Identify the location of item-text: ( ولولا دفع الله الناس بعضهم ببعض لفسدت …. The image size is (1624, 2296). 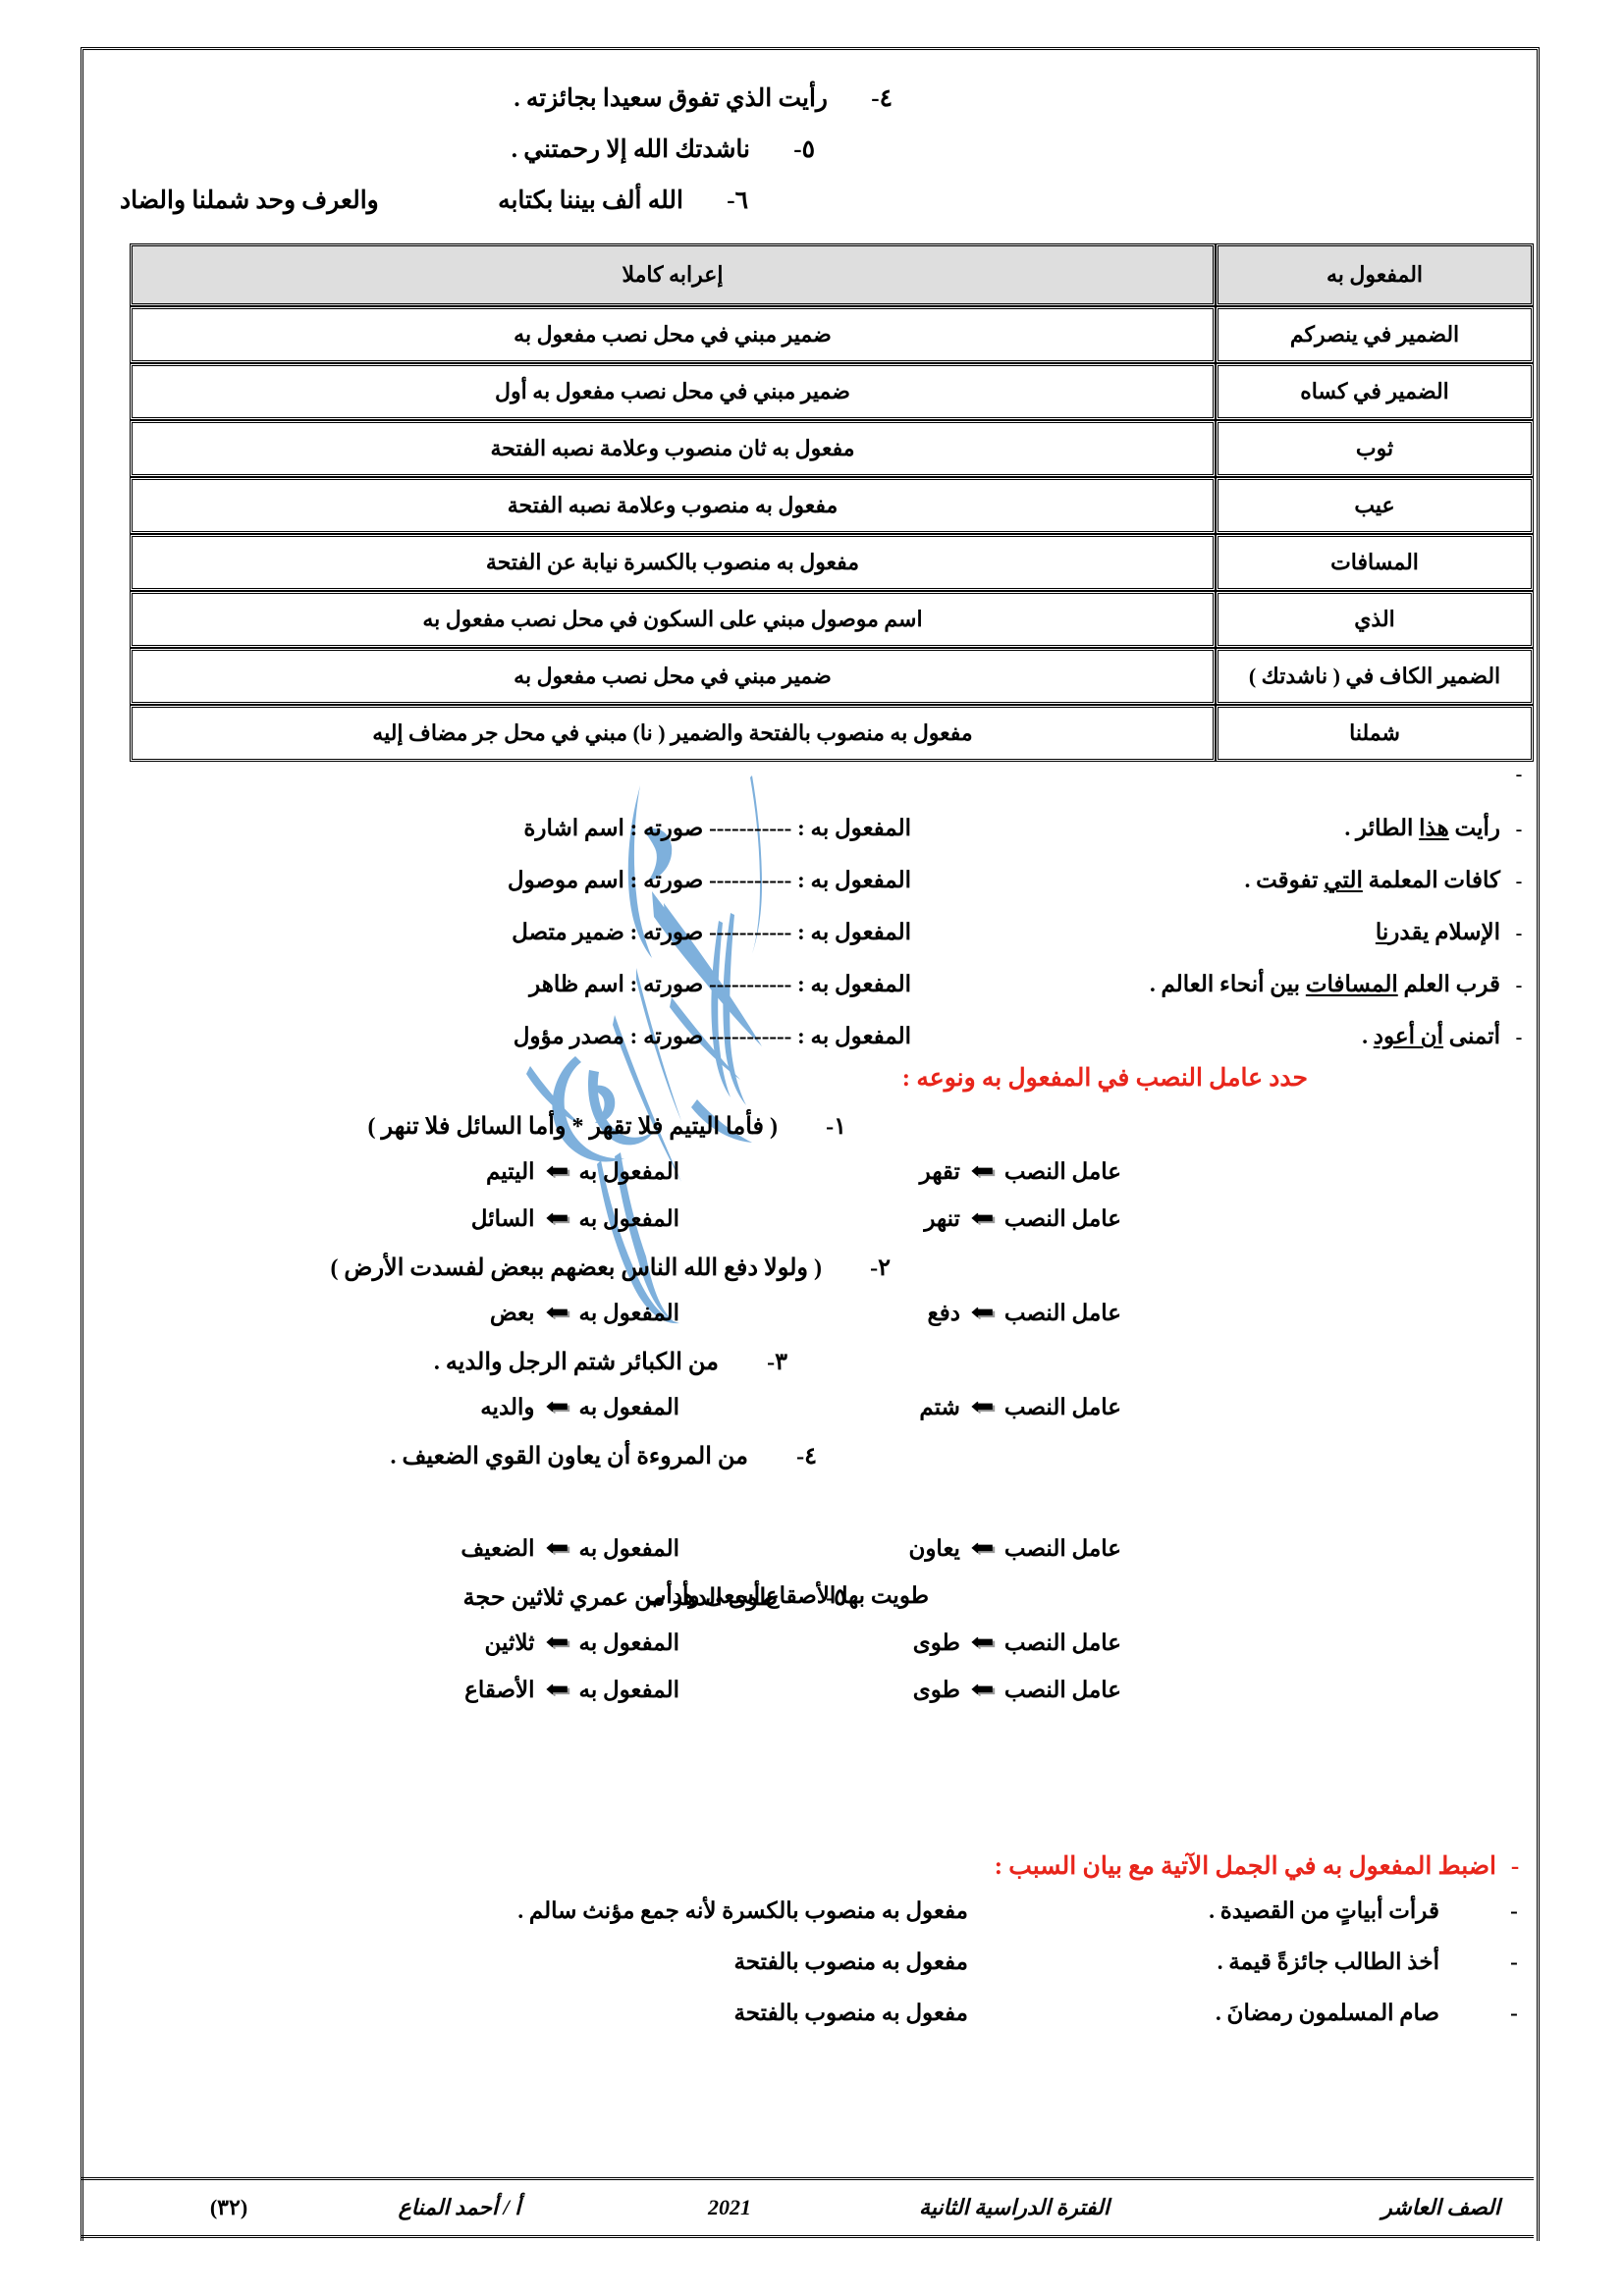
(576, 1268).